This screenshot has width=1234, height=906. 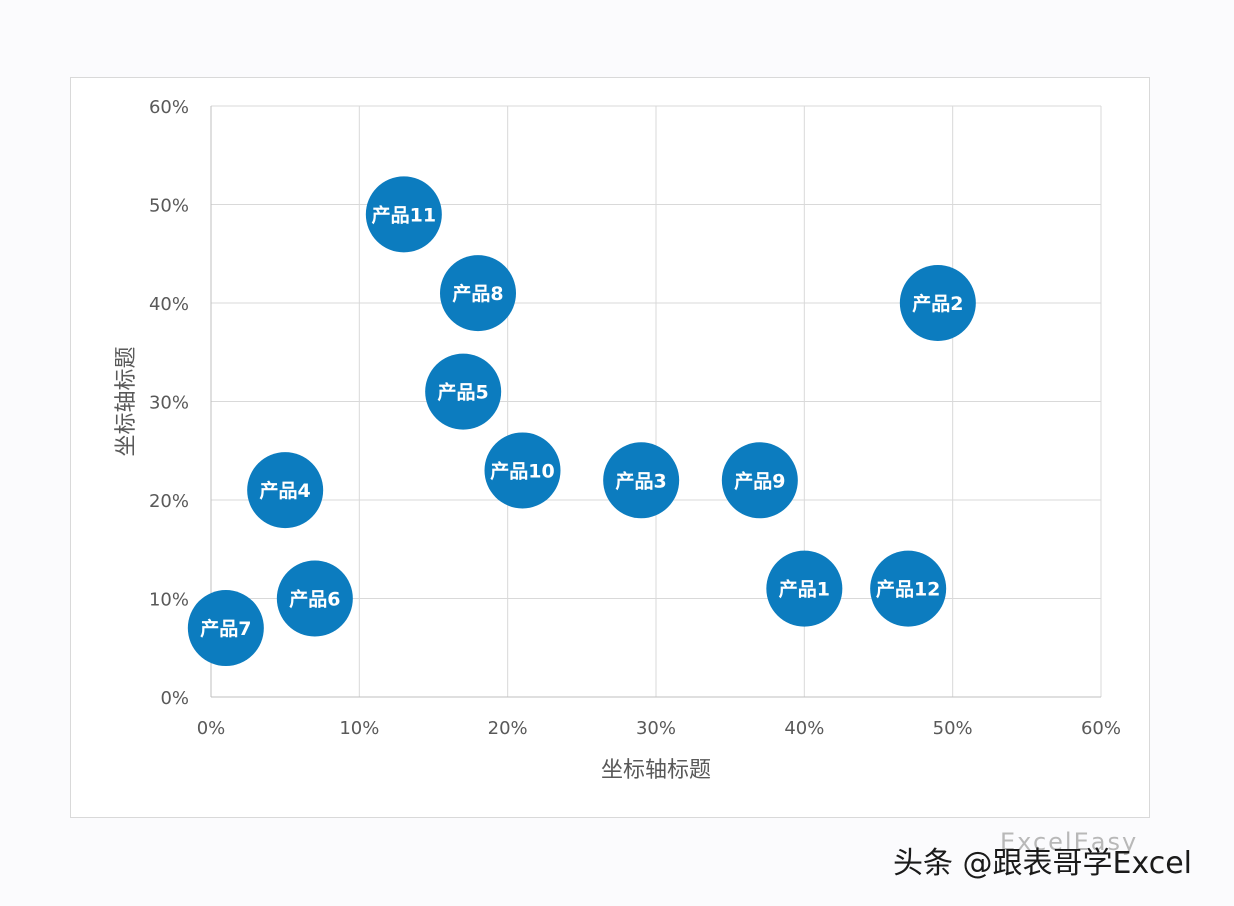 I want to click on bubble-label: 产品10, so click(x=522, y=470).